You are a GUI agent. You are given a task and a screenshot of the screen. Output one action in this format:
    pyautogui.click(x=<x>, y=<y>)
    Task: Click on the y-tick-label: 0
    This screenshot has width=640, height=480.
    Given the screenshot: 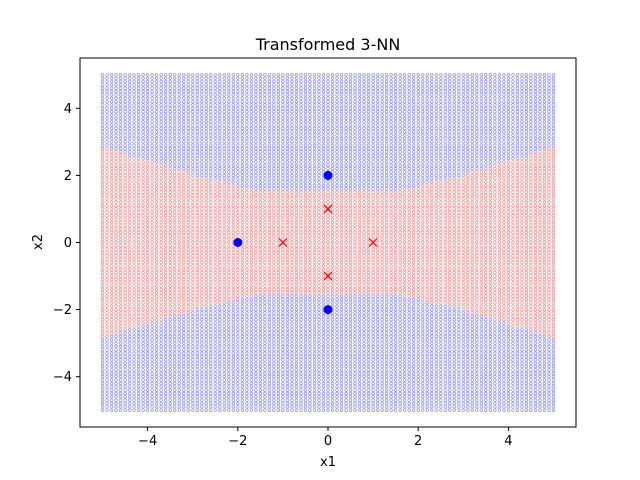 What is the action you would take?
    pyautogui.click(x=68, y=243)
    